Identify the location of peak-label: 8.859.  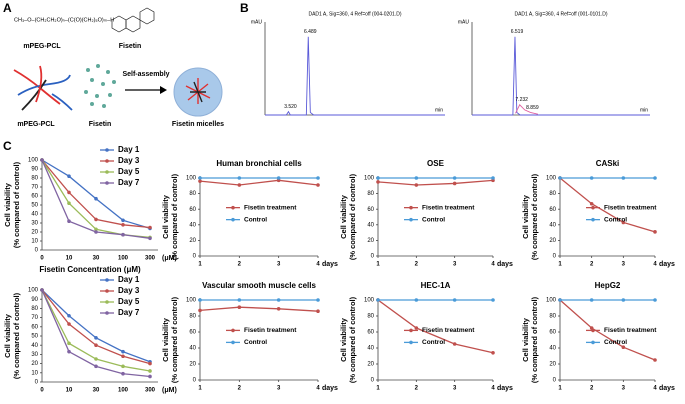
(532, 108).